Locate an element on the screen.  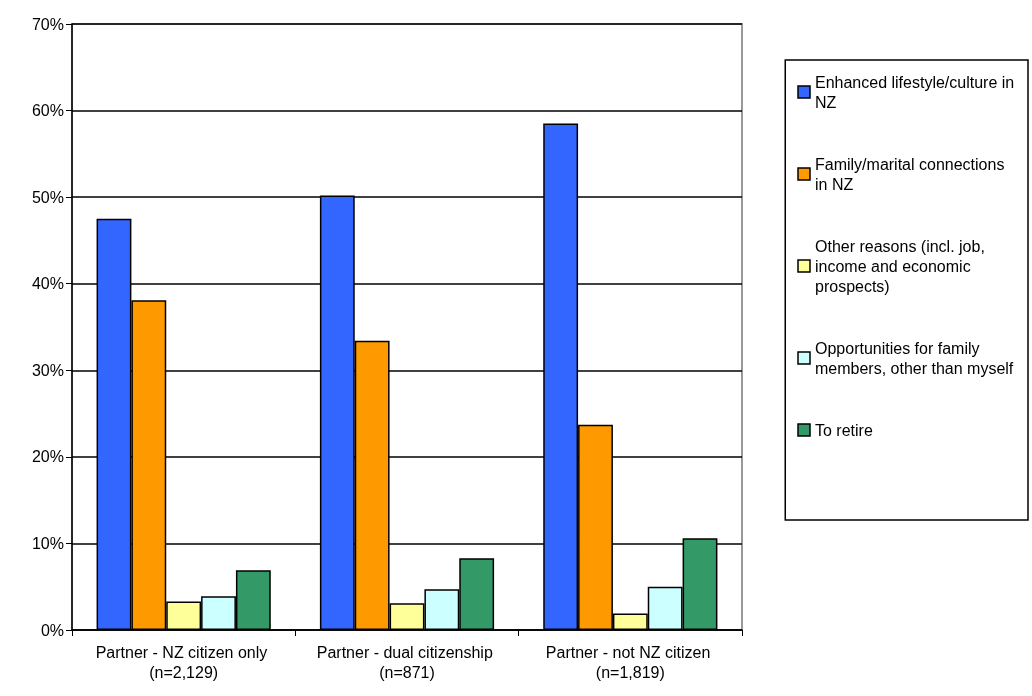
legend-label: Other reasons (incl. job, income and economic prospects) is located at coordinates (902, 266).